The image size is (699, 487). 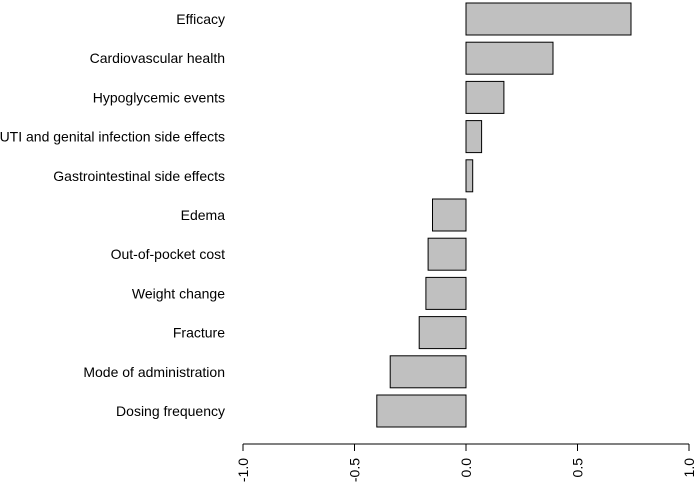 What do you see at coordinates (474, 137) in the screenshot?
I see `bar-uti-and-genital-infection-side-effects` at bounding box center [474, 137].